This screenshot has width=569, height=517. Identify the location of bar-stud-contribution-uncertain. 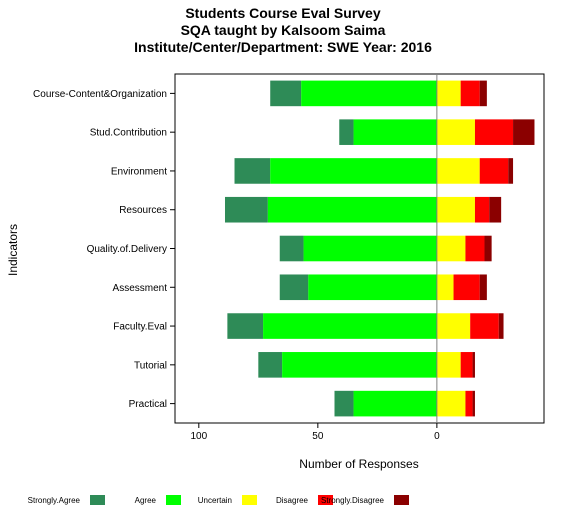
(455, 132).